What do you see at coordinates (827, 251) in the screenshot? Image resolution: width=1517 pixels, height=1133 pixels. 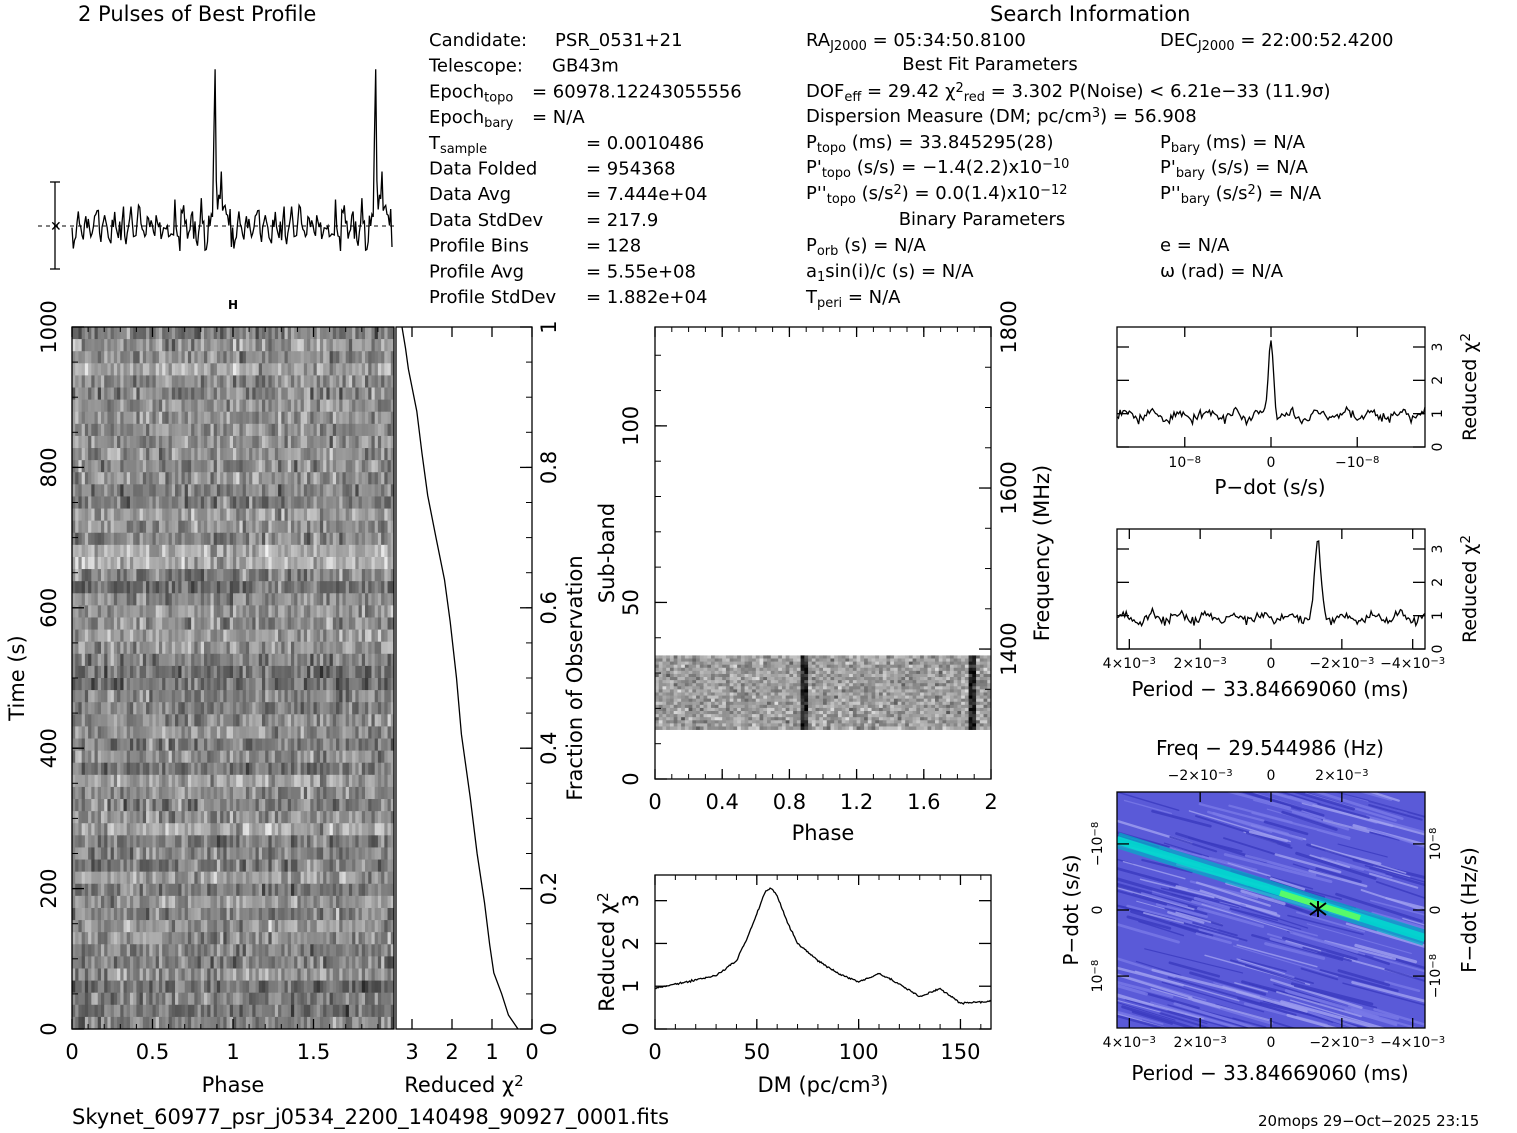 I see `porb-part: orb` at bounding box center [827, 251].